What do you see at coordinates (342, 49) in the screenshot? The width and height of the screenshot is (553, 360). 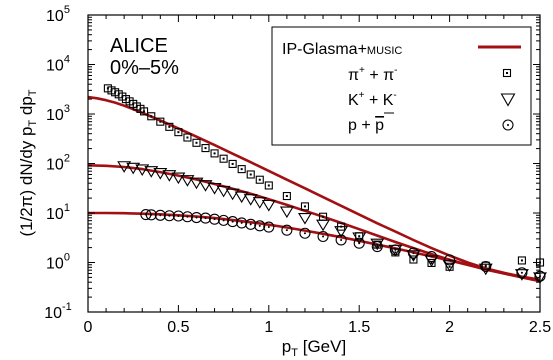 I see `legend-model-label: IP-Glasma+MUSIC` at bounding box center [342, 49].